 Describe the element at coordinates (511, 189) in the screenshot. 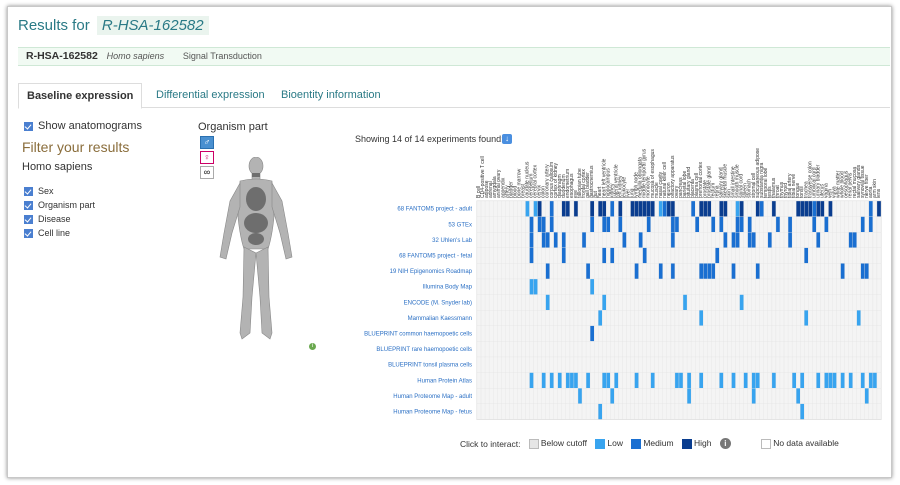

I see `tissue-column-label: bladder` at that location.